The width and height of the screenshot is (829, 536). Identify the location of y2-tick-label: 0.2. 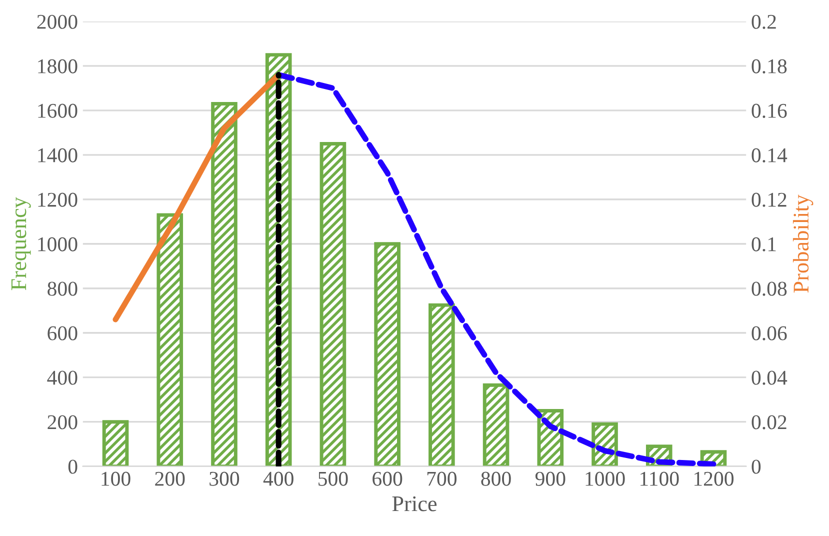
(764, 21).